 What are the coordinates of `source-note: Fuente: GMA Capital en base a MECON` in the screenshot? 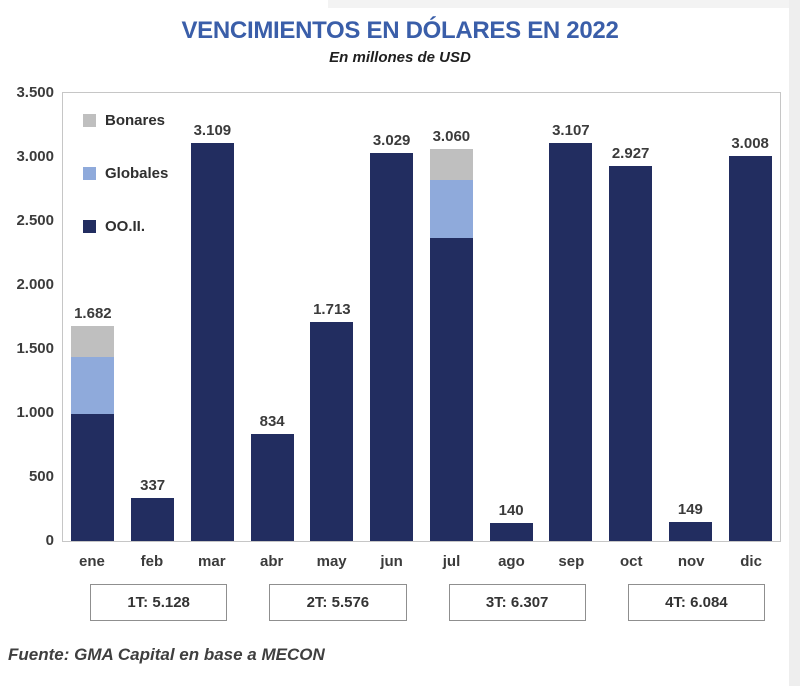 It's located at (166, 654).